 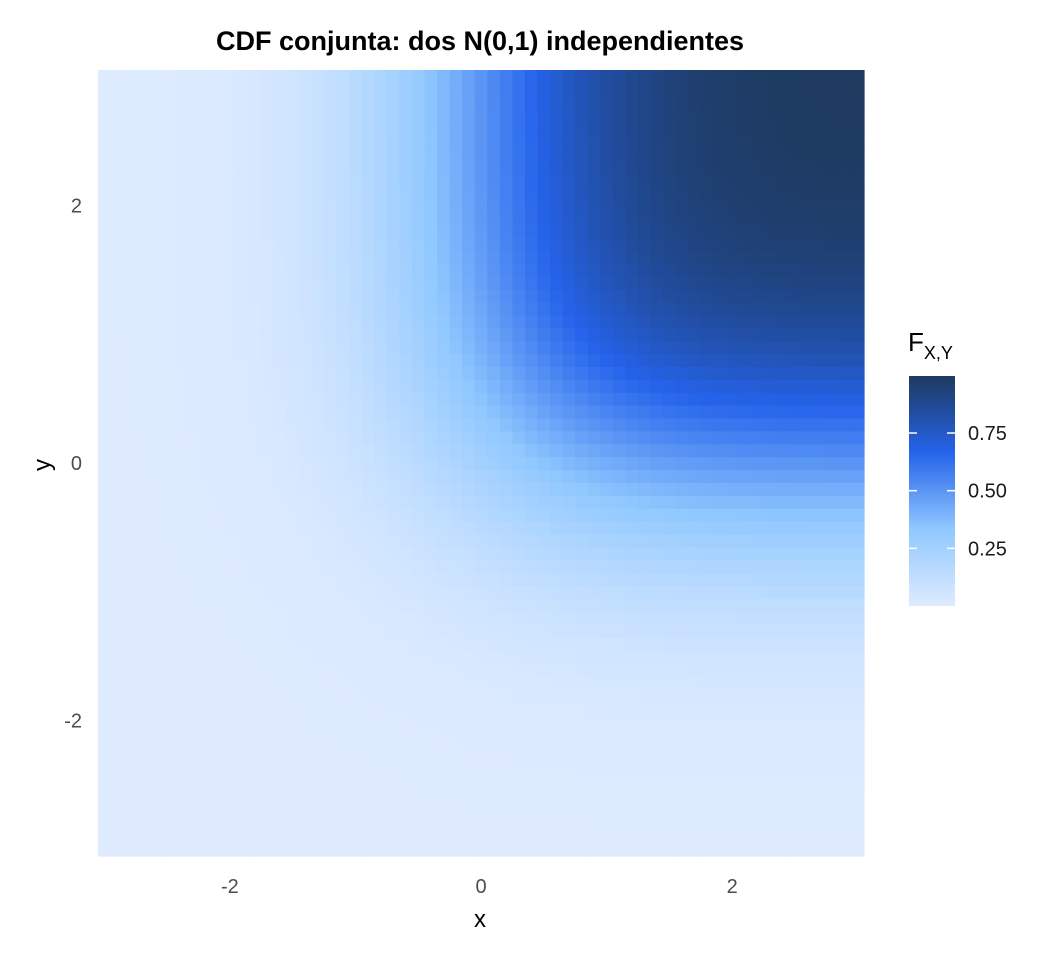 I want to click on legend-tick-label: 0.50, so click(x=987, y=492).